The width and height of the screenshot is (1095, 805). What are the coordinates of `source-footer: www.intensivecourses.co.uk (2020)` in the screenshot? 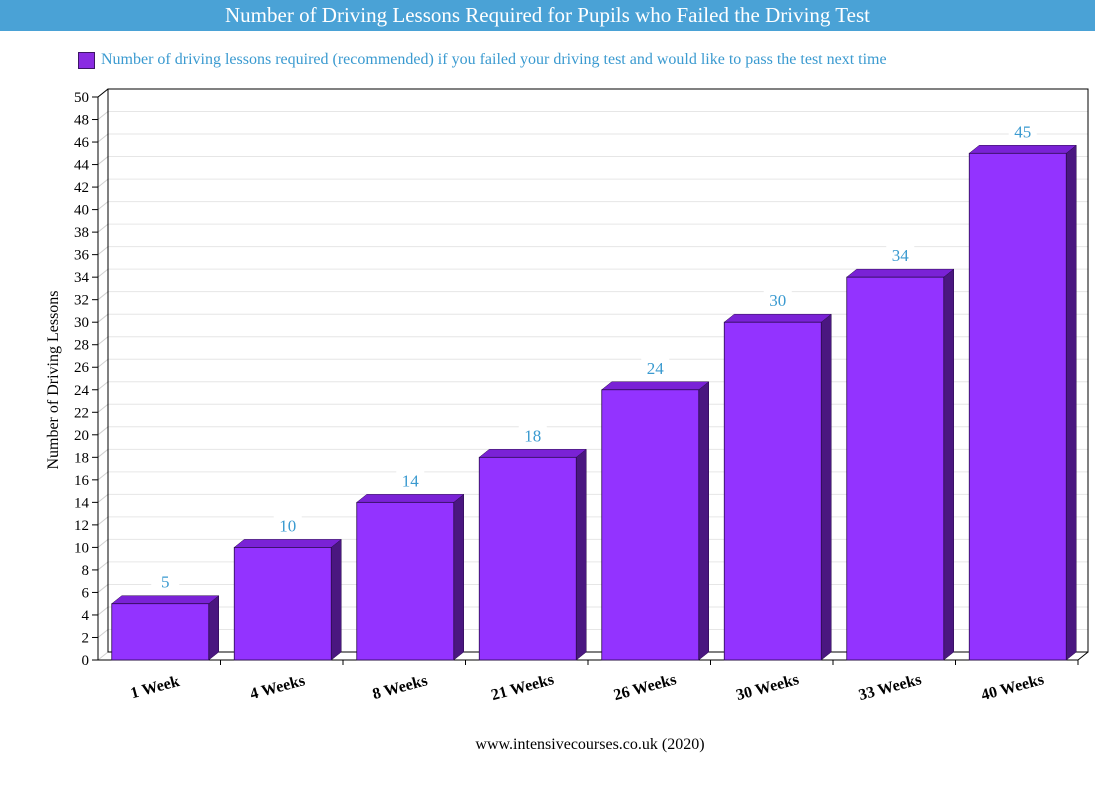 It's located at (590, 744).